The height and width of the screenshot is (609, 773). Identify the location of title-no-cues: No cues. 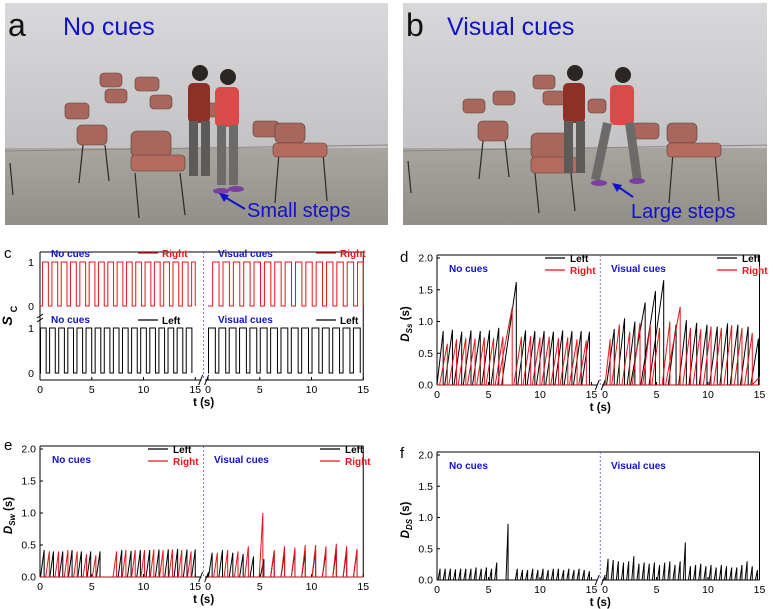
(71, 460).